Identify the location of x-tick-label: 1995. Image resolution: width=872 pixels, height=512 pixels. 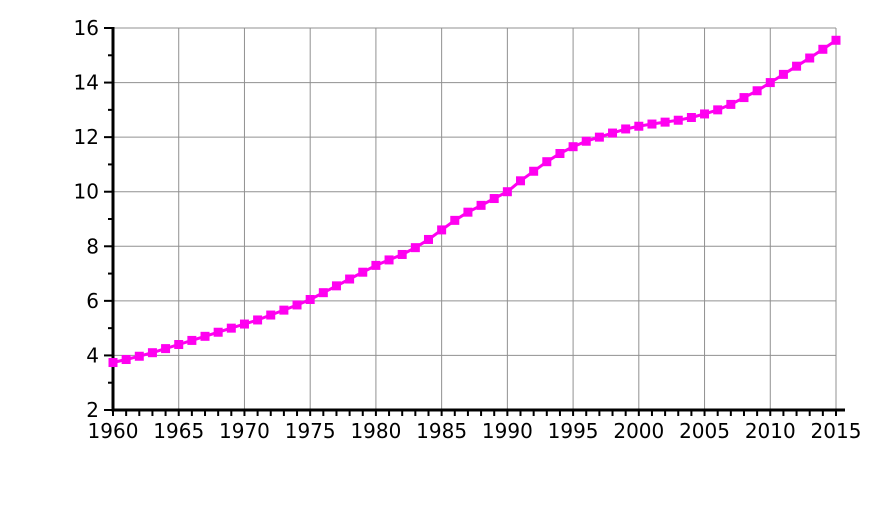
(573, 431).